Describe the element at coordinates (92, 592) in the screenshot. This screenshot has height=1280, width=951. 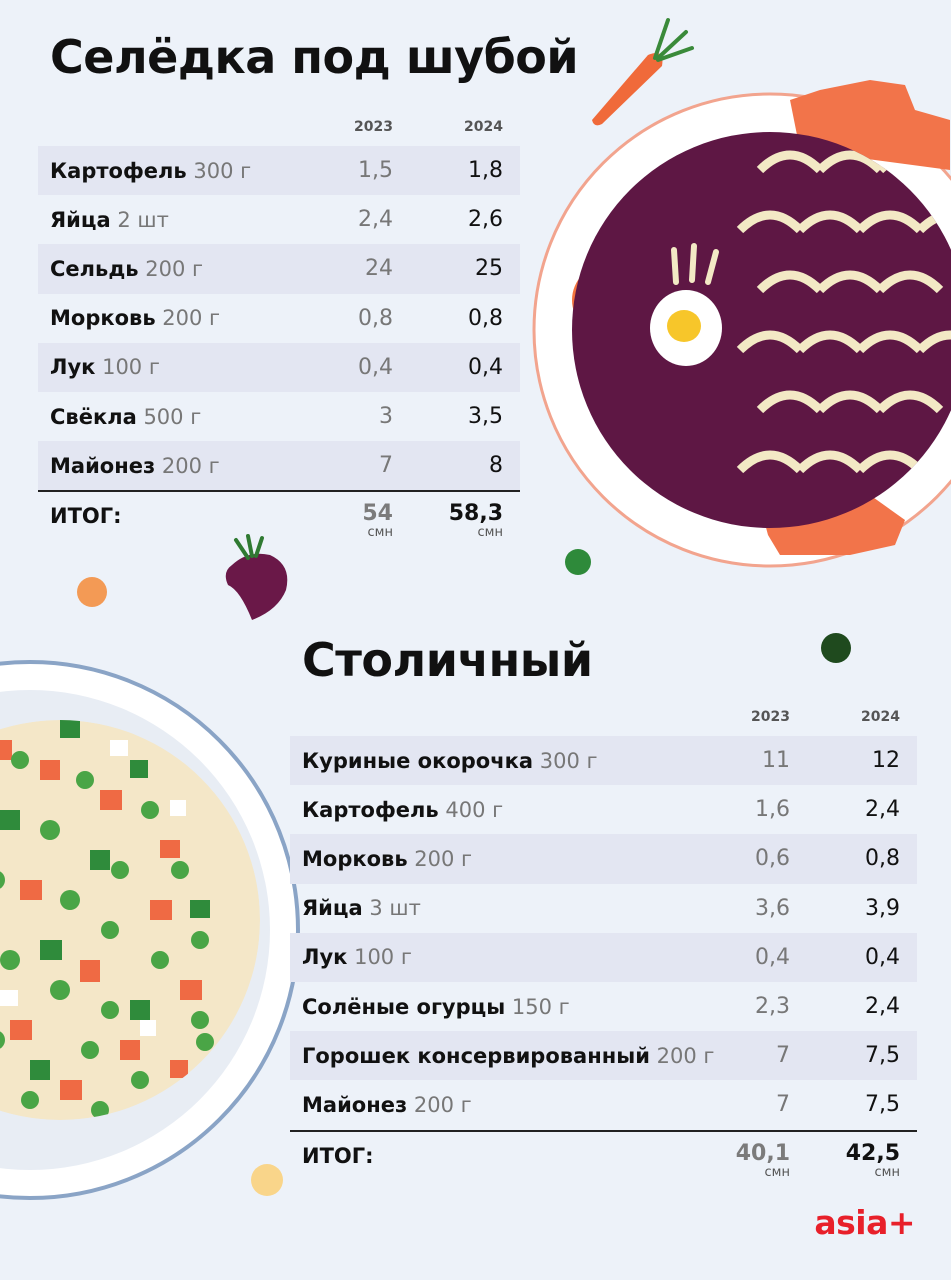
I see `orange-dot` at that location.